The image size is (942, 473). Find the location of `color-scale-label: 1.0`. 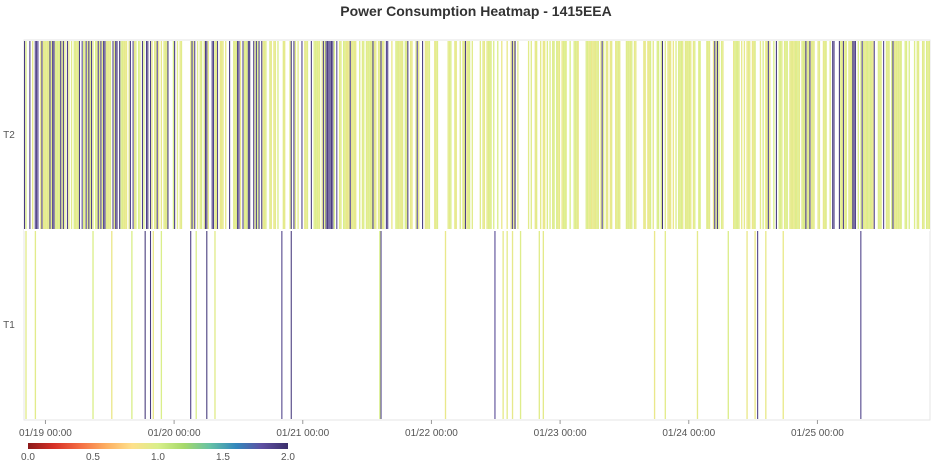

color-scale-label: 1.0 is located at coordinates (158, 457).